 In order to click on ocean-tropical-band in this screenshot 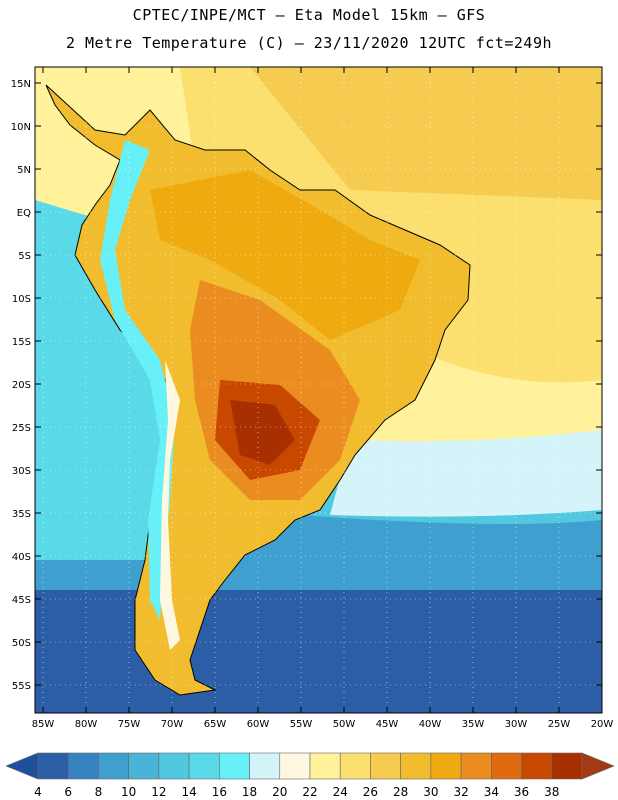, I will do `click(426, 133)`.